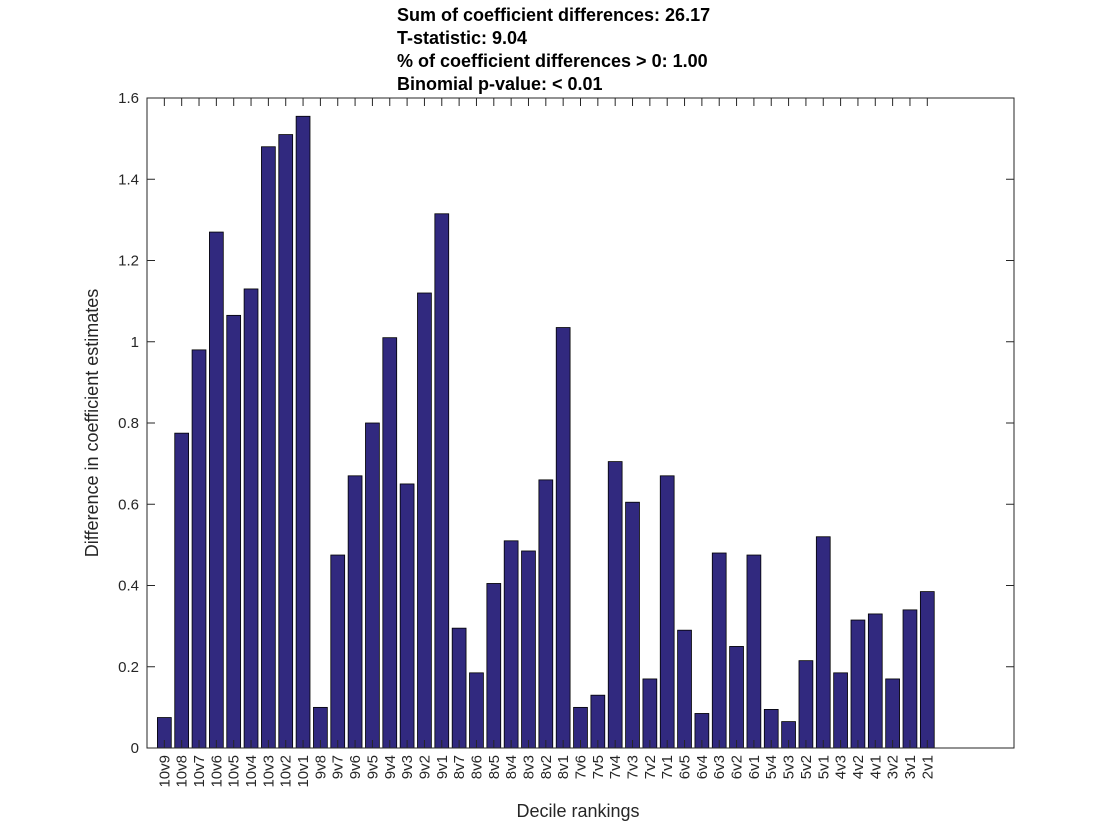 The image size is (1120, 840). What do you see at coordinates (216, 771) in the screenshot?
I see `x-tick-label-10v6: 10v6` at bounding box center [216, 771].